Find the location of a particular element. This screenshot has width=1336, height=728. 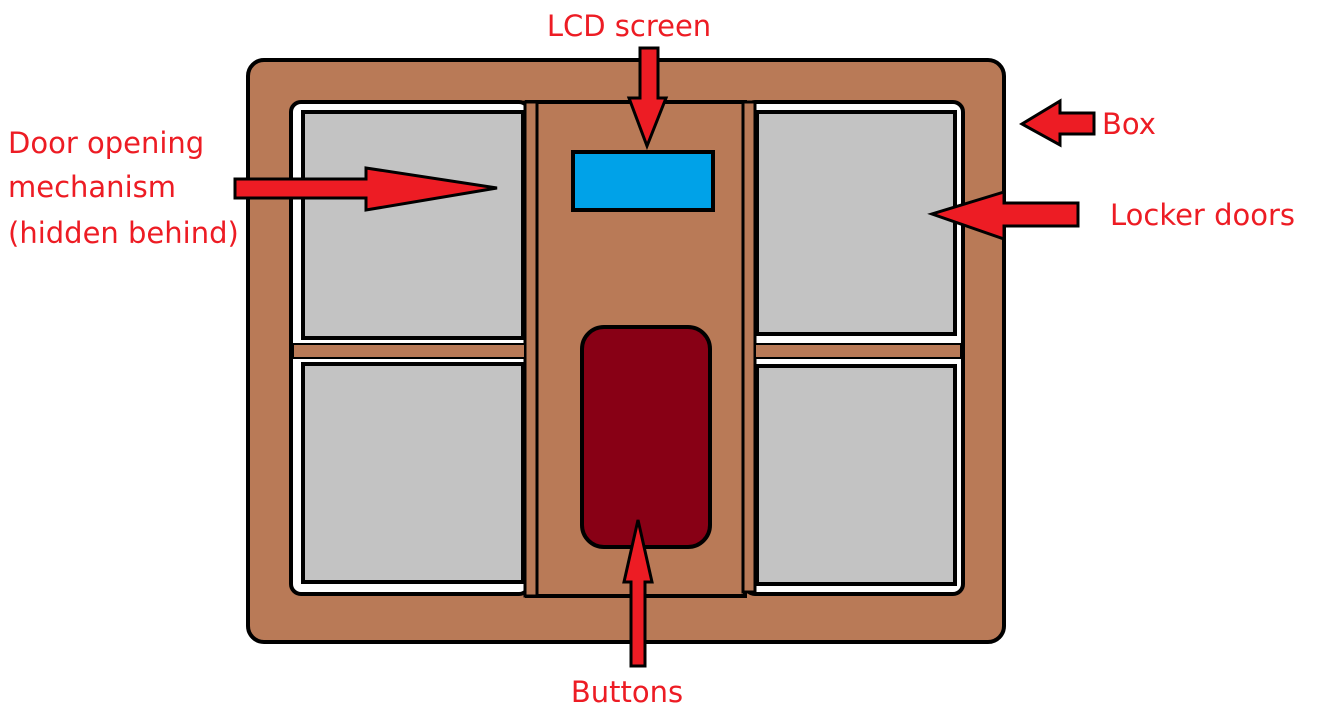

mechanism-label-line-3: (hidden behind) is located at coordinates (123, 233).